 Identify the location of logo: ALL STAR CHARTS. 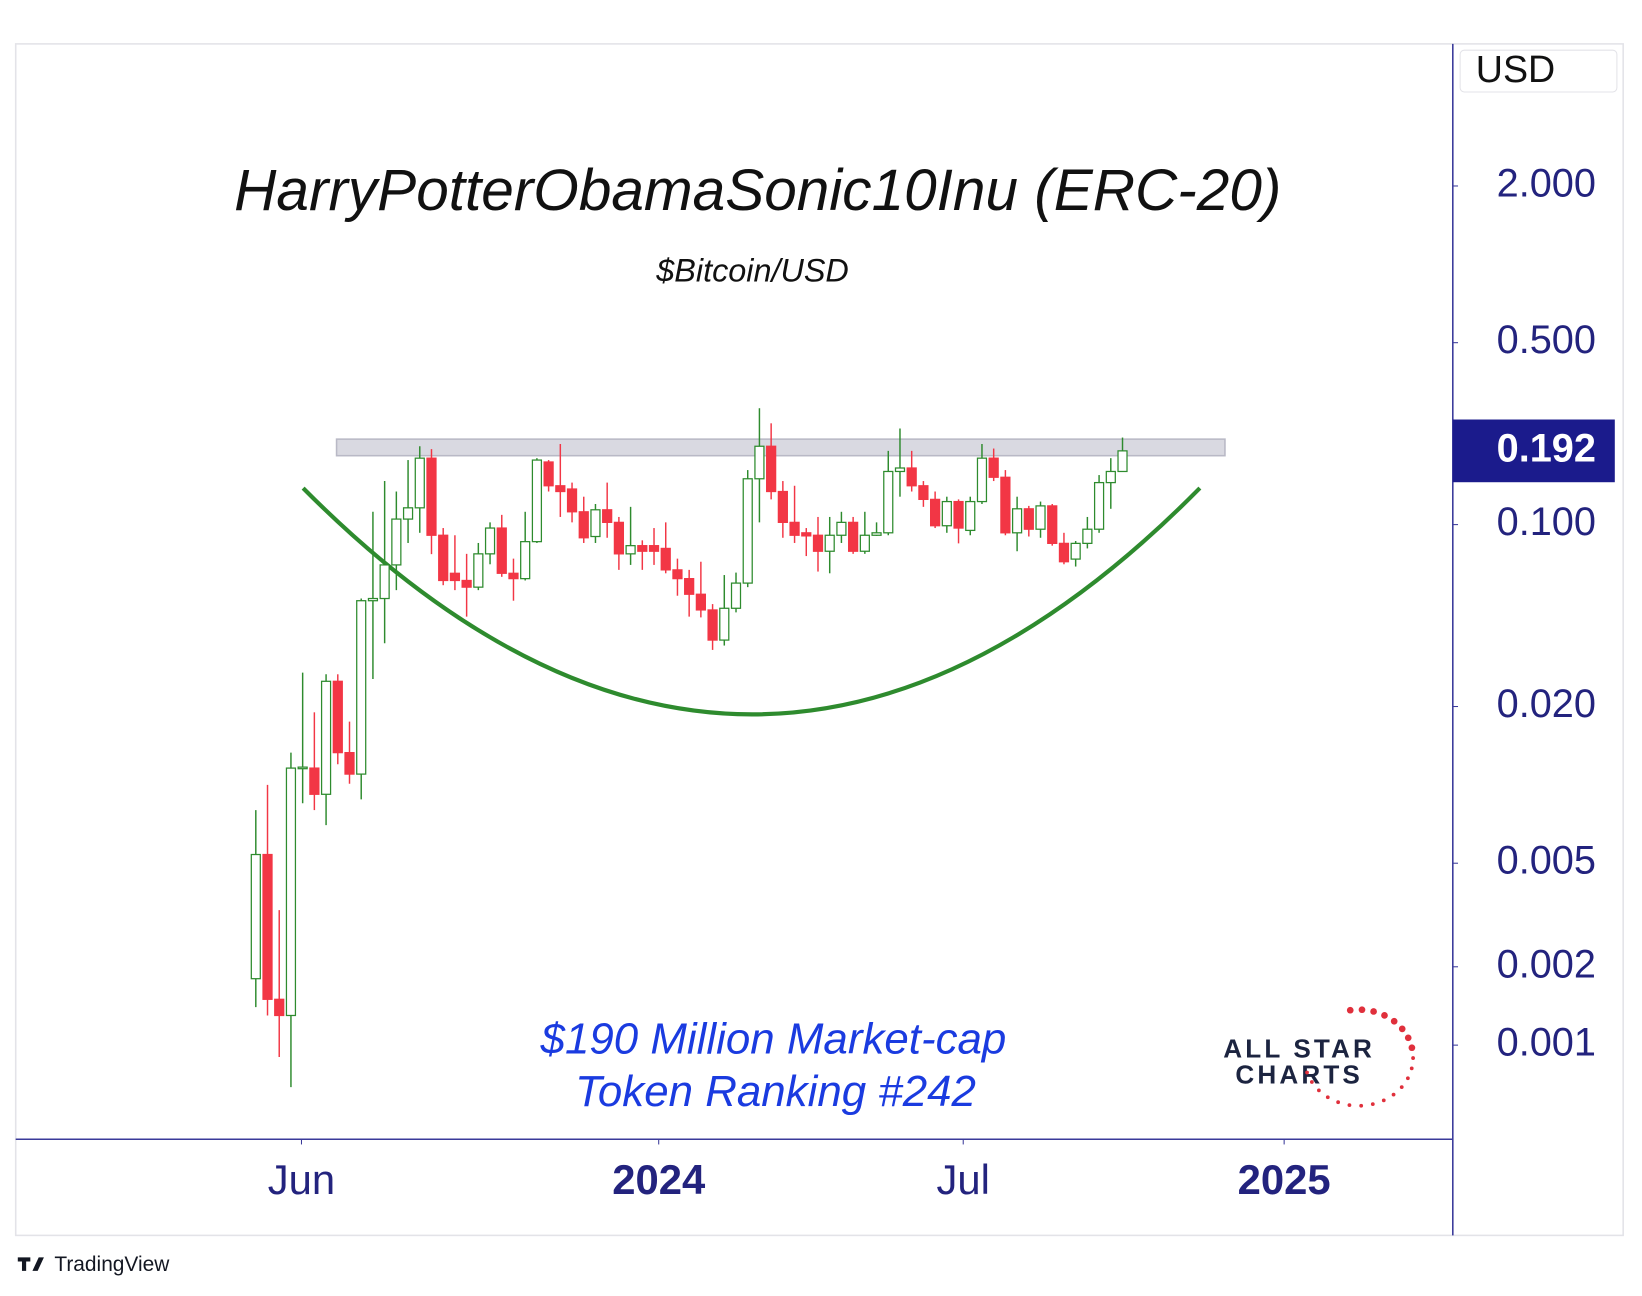
(1319, 1057).